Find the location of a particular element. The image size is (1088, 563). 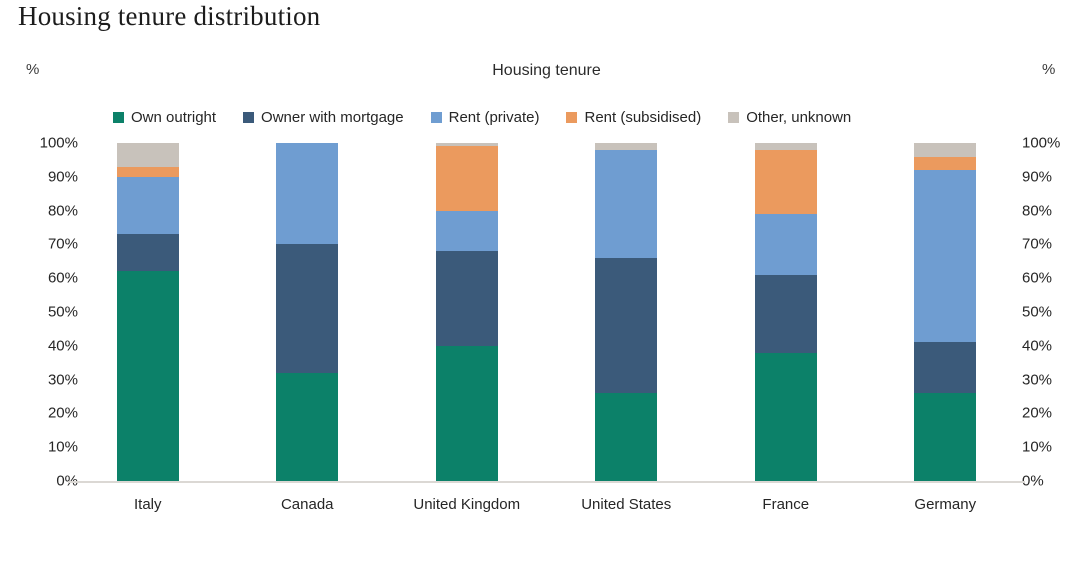

legend-item: Owner with mortgage is located at coordinates (323, 117).